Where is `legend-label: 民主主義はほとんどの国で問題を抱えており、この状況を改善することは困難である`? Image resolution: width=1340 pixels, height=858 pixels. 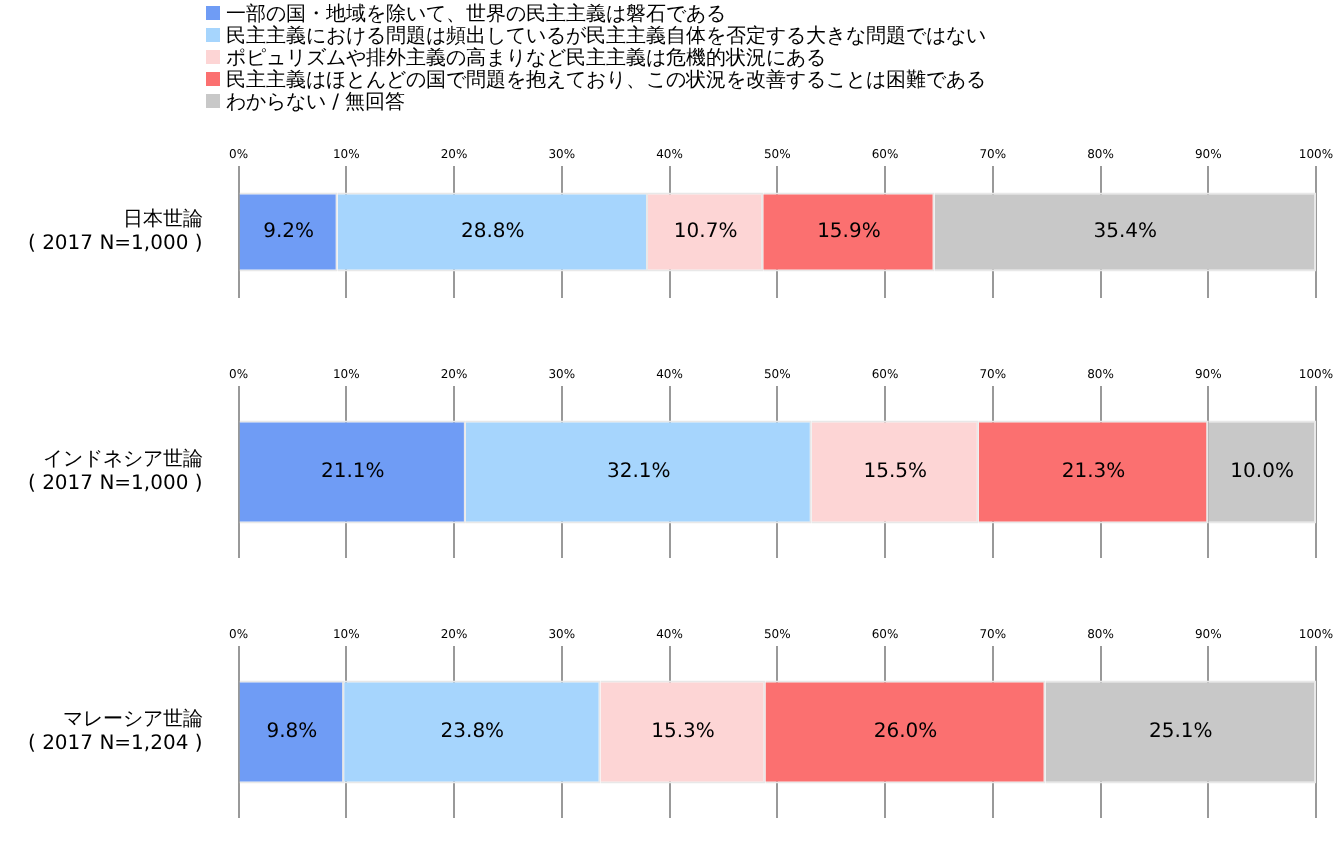 legend-label: 民主主義はほとんどの国で問題を抱えており、この状況を改善することは困難である is located at coordinates (606, 81).